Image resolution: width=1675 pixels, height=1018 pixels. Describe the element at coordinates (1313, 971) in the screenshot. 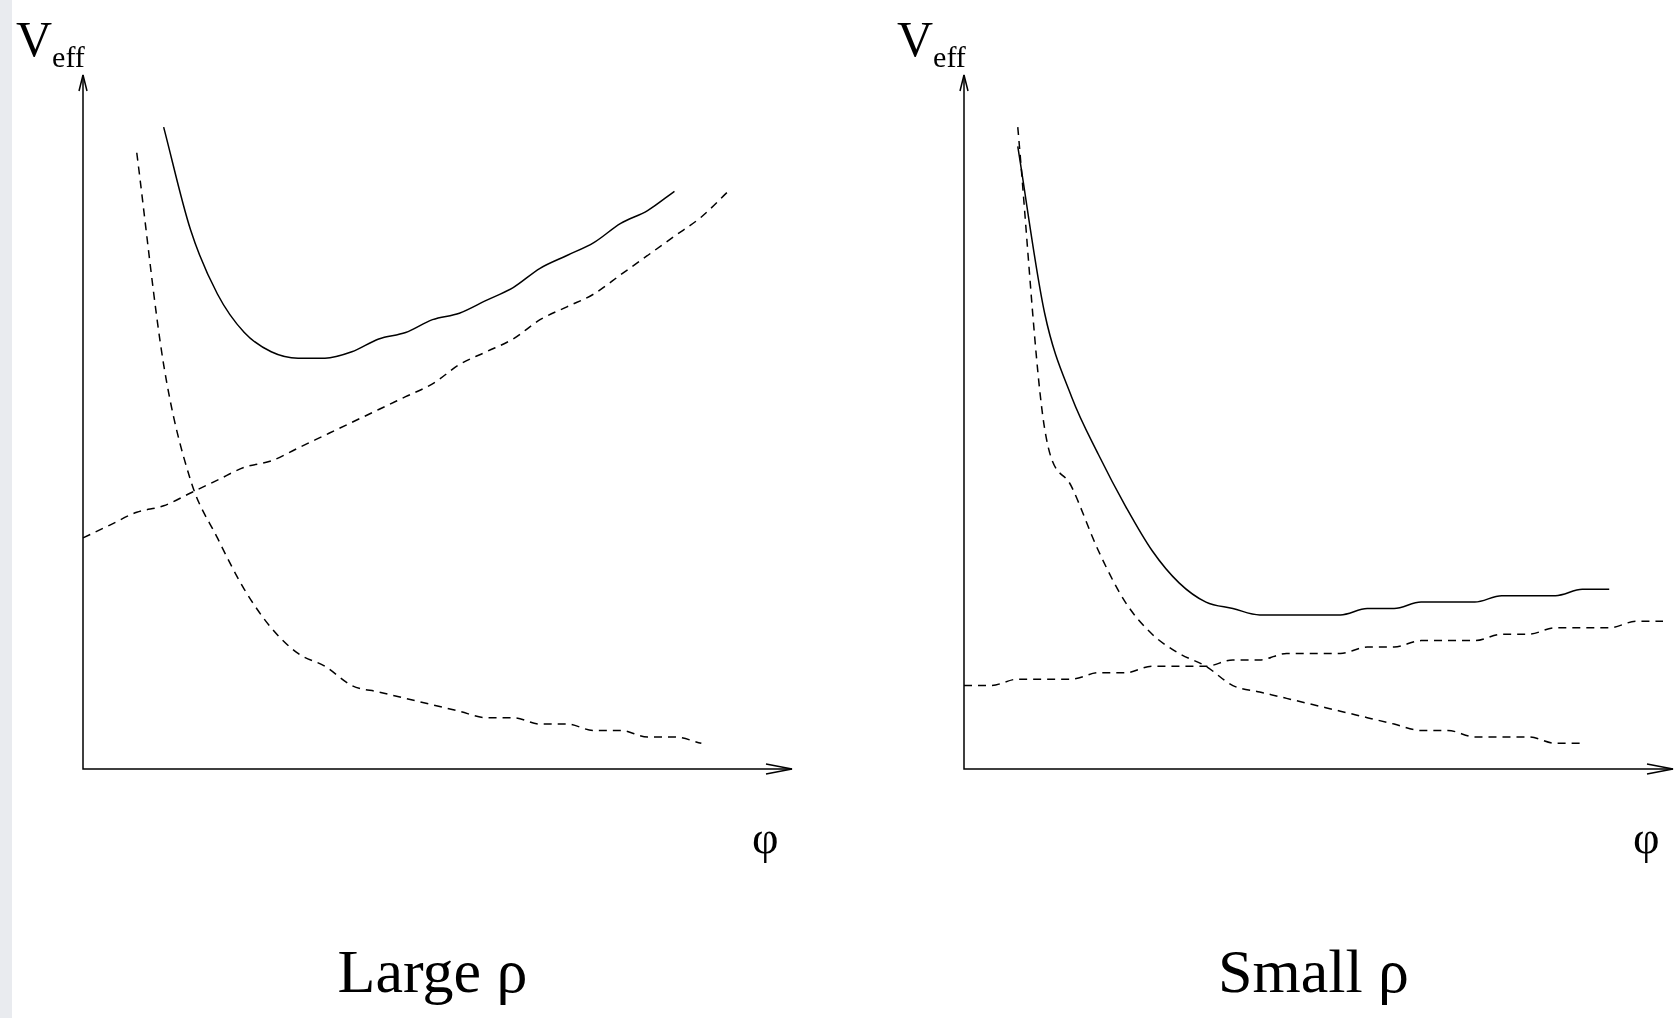

I see `text: Small ρ` at that location.